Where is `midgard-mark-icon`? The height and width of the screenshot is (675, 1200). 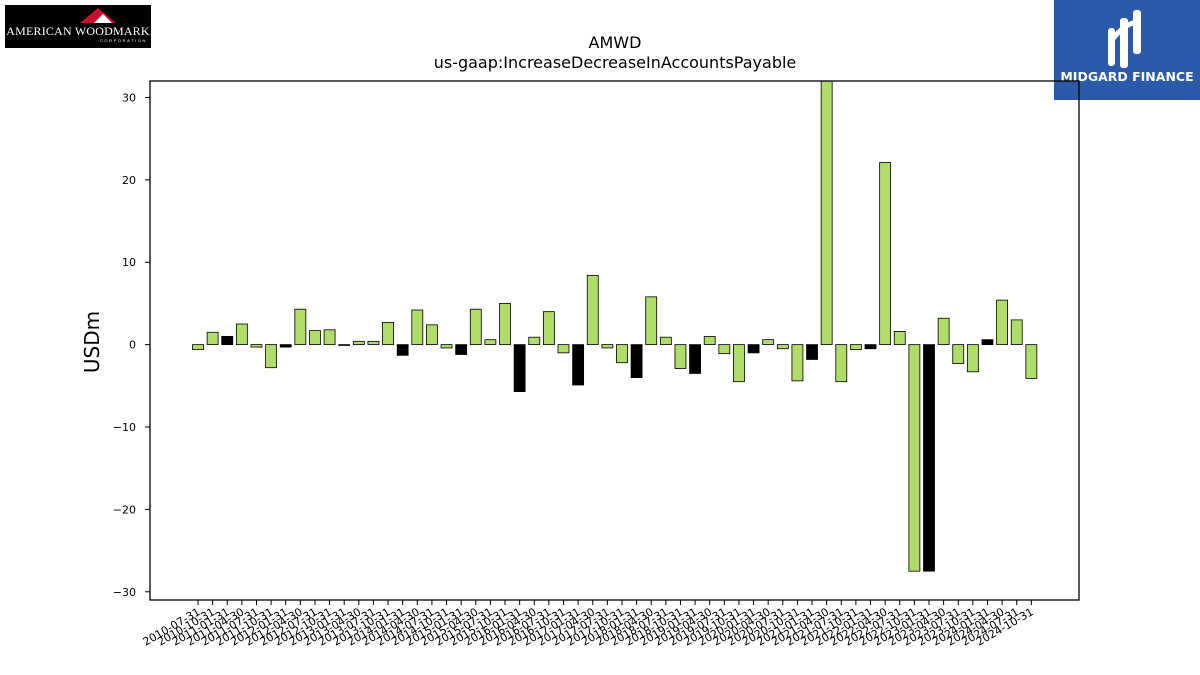 midgard-mark-icon is located at coordinates (1124, 39).